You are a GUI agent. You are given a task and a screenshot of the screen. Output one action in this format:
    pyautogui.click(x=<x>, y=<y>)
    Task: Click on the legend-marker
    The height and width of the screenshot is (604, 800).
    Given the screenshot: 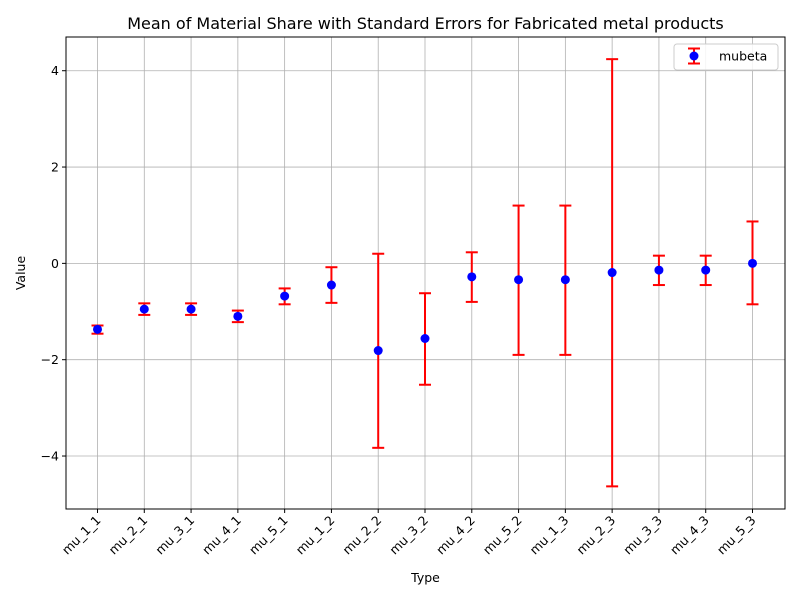 What is the action you would take?
    pyautogui.click(x=694, y=56)
    